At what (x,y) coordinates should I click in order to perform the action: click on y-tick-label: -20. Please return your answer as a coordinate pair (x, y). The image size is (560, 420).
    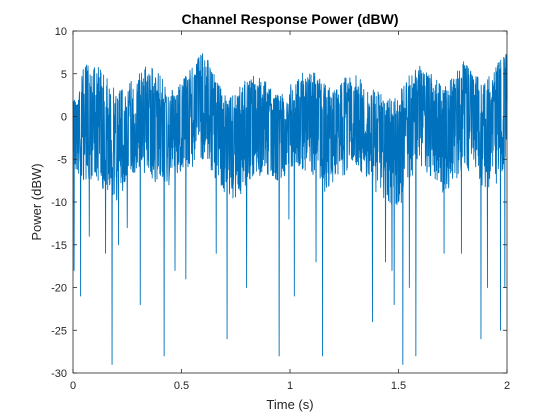
    Looking at the image, I should click on (59, 289).